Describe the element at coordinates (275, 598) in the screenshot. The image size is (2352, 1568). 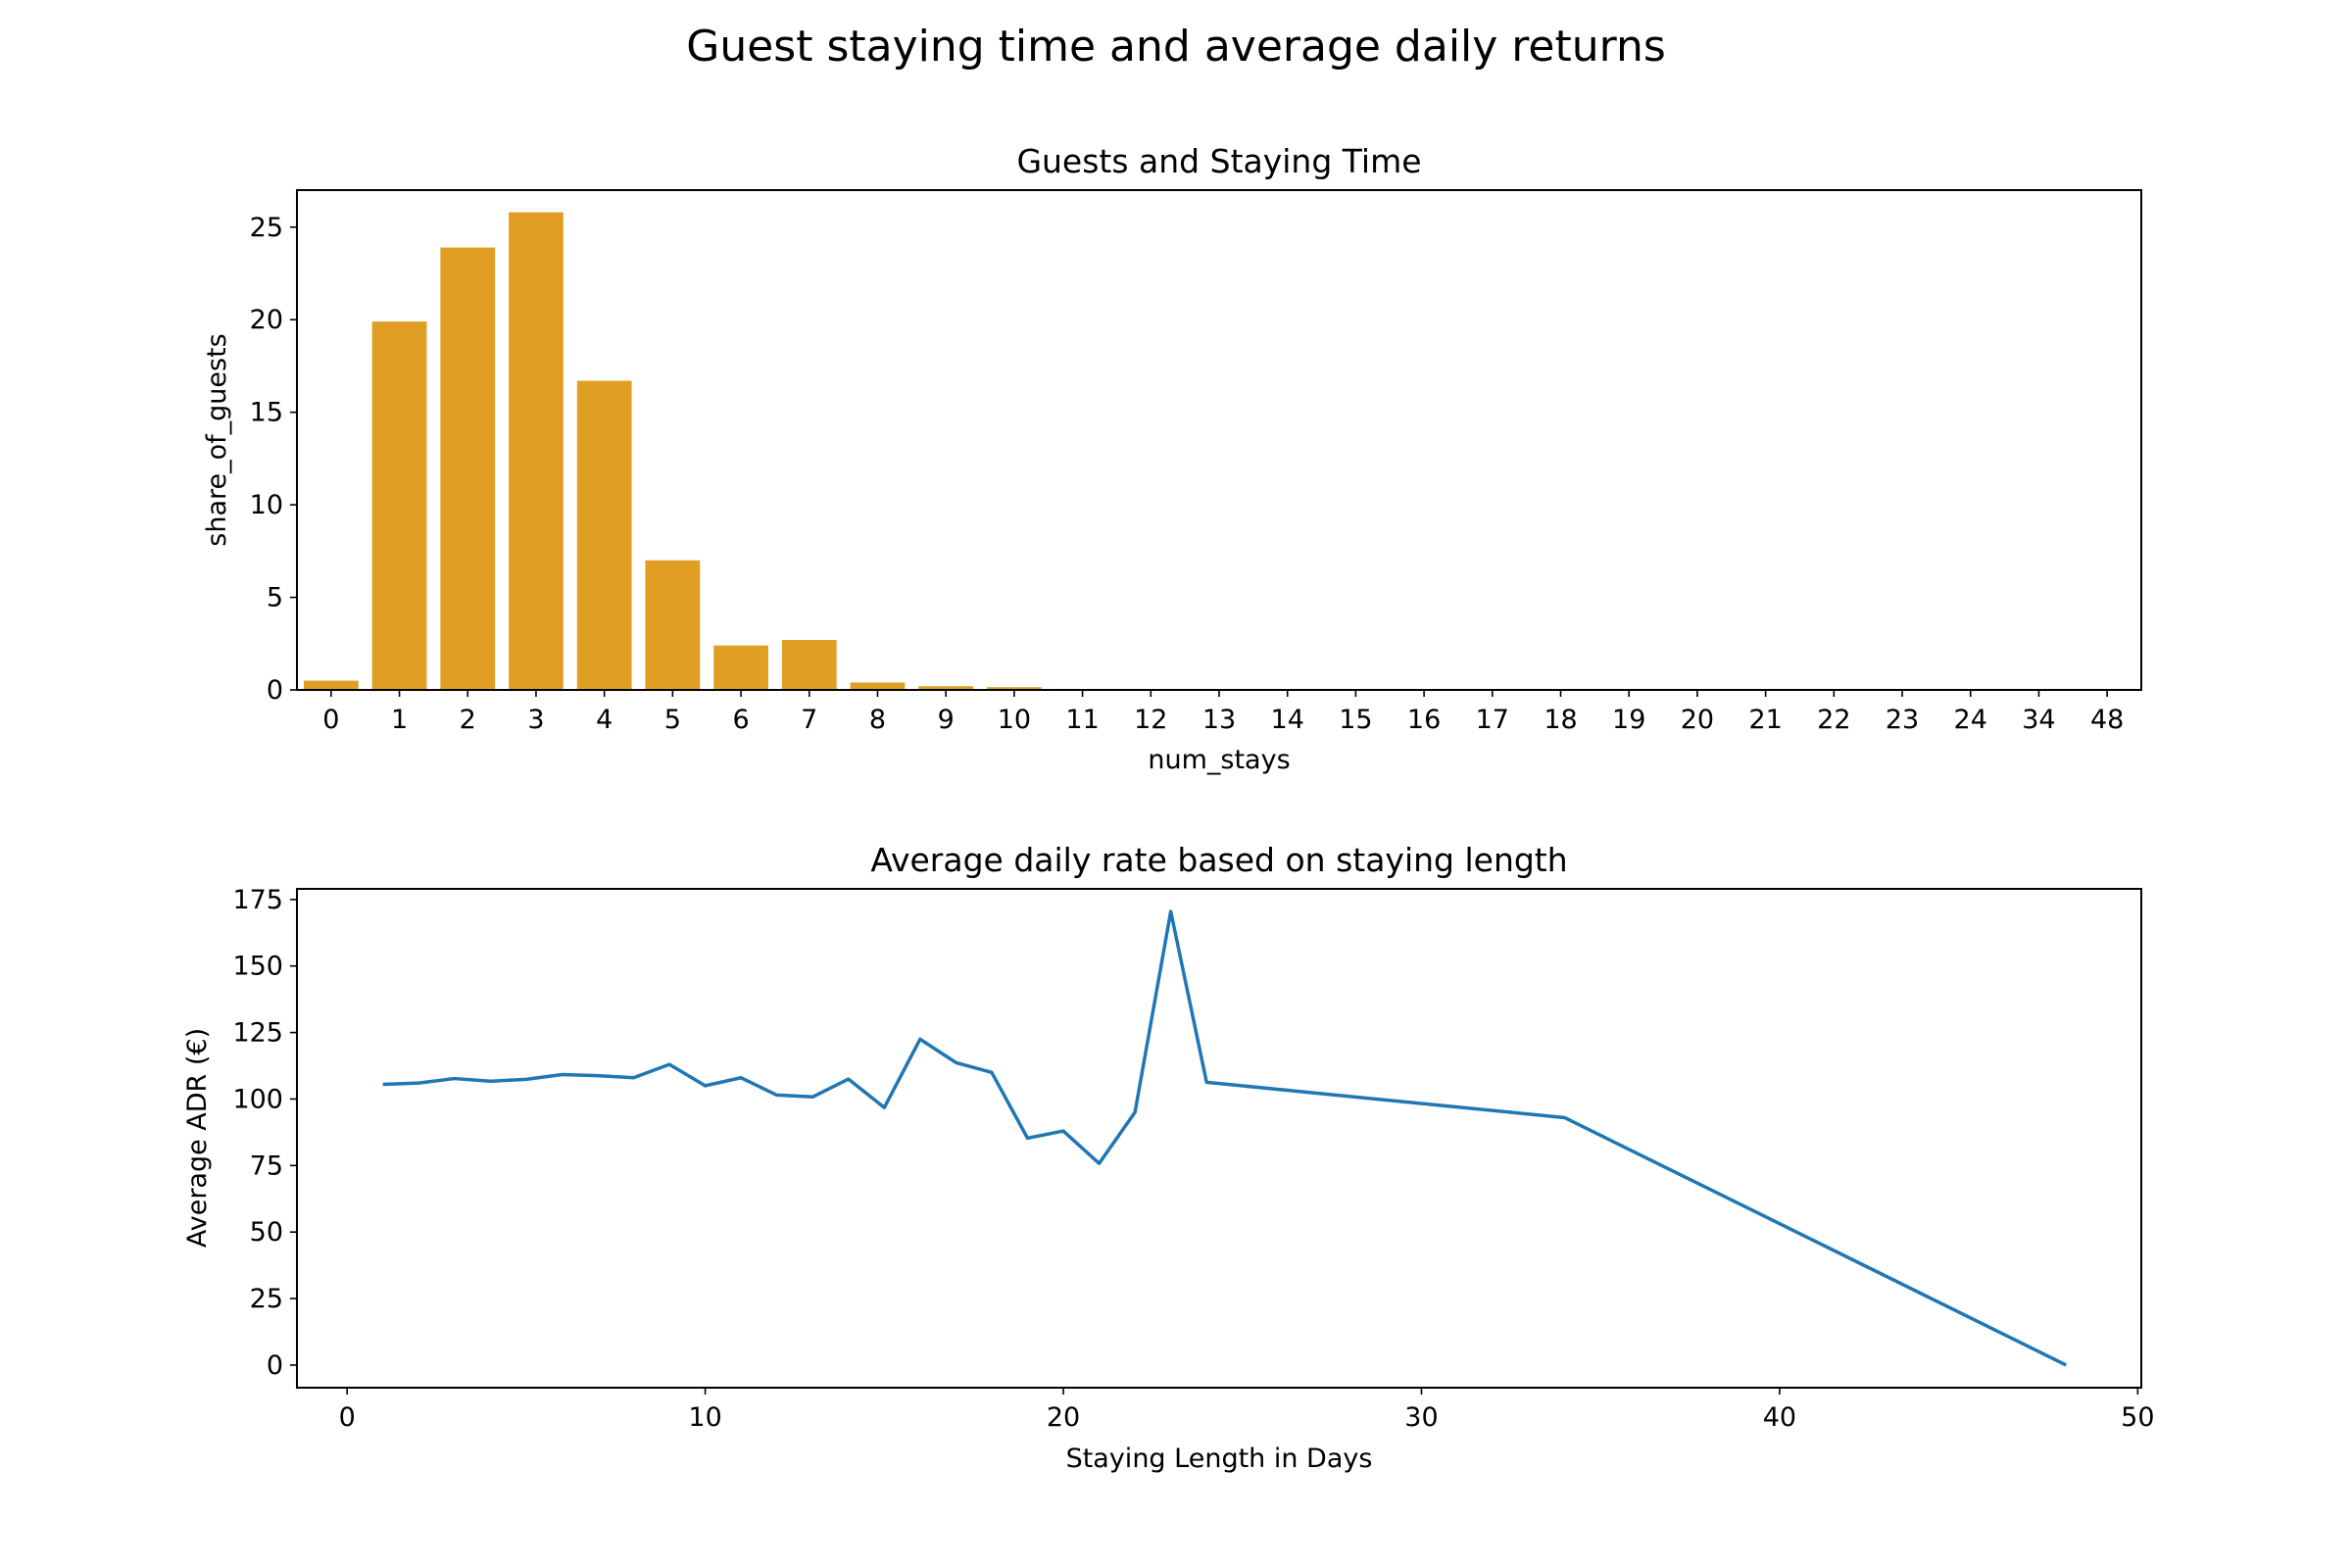
I see `y-tick-label: 5` at that location.